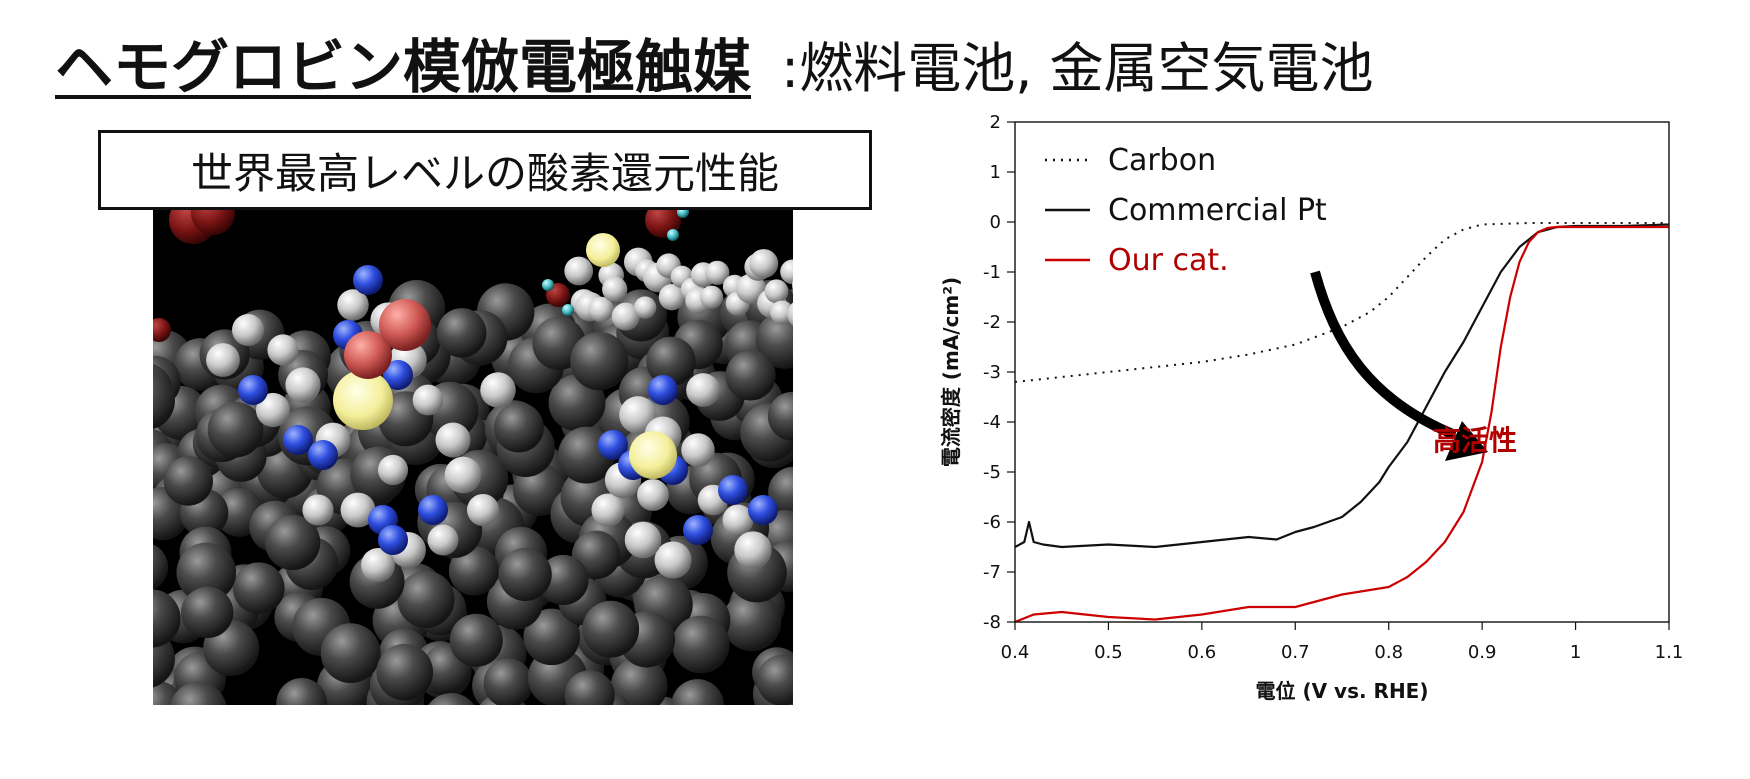 The image size is (1750, 779). Describe the element at coordinates (995, 172) in the screenshot. I see `y-tick-label: 1` at that location.